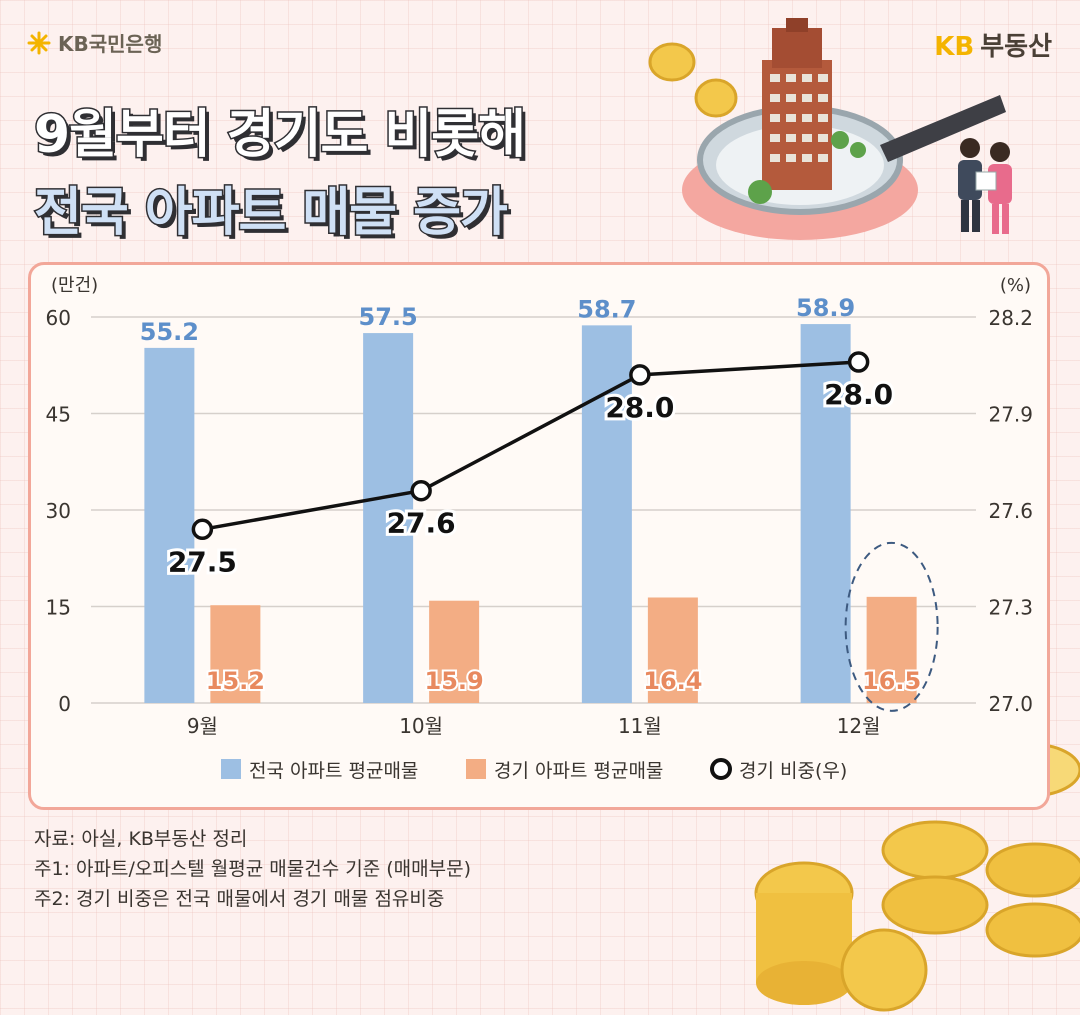 The height and width of the screenshot is (1015, 1080). What do you see at coordinates (235, 681) in the screenshot?
I see `gyeonggi-value-label: 15.2` at bounding box center [235, 681].